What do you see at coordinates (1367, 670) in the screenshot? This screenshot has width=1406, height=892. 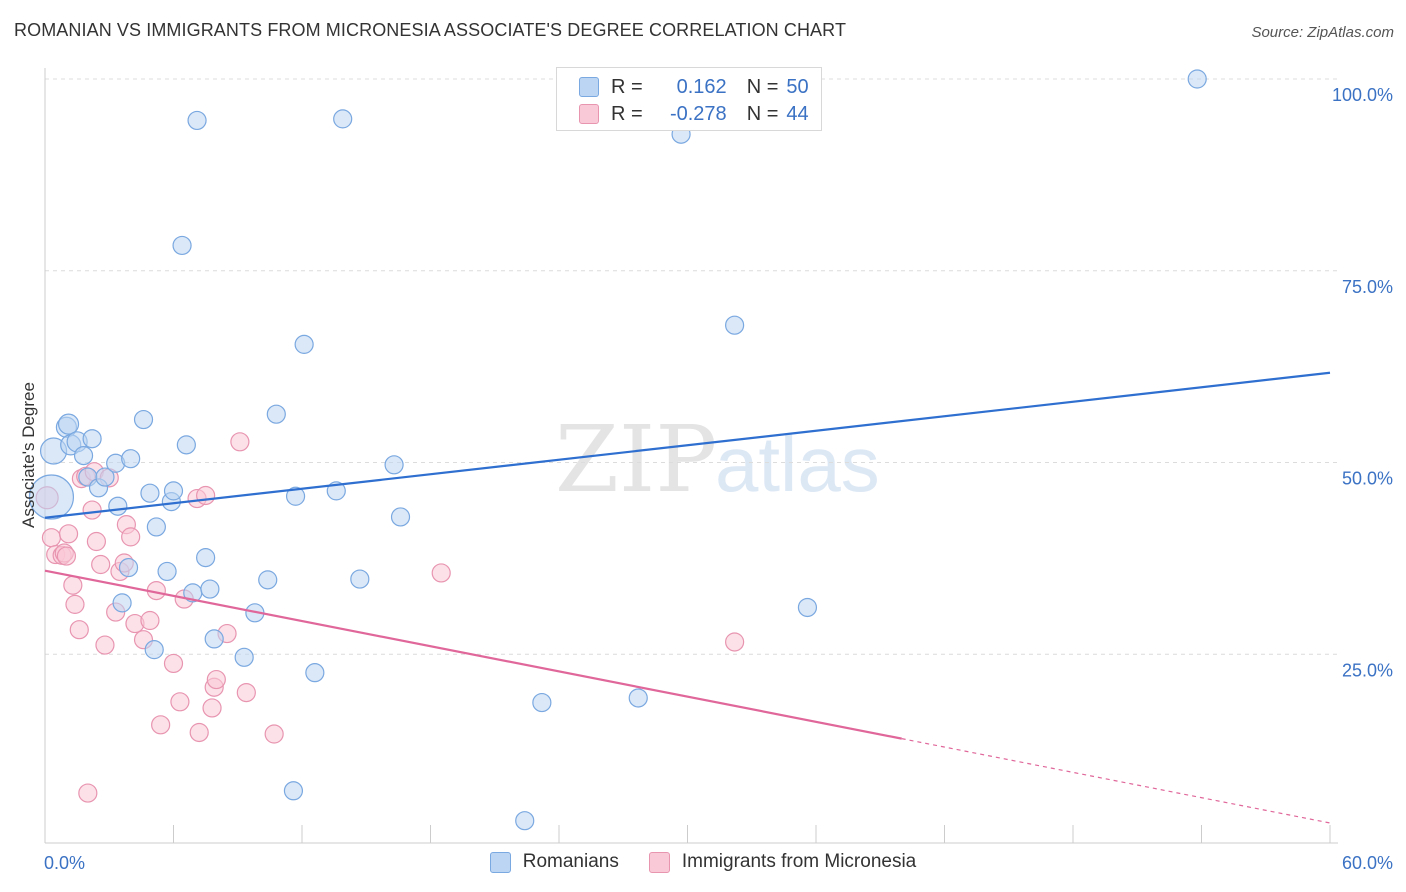 I see `y-tick-label: 25.0%` at bounding box center [1367, 670].